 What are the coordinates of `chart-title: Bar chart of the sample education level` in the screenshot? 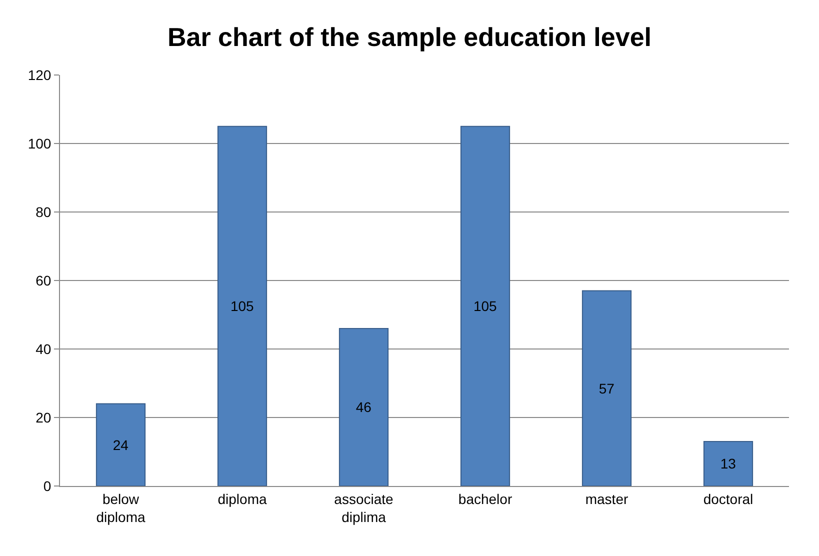 It's located at (409, 37).